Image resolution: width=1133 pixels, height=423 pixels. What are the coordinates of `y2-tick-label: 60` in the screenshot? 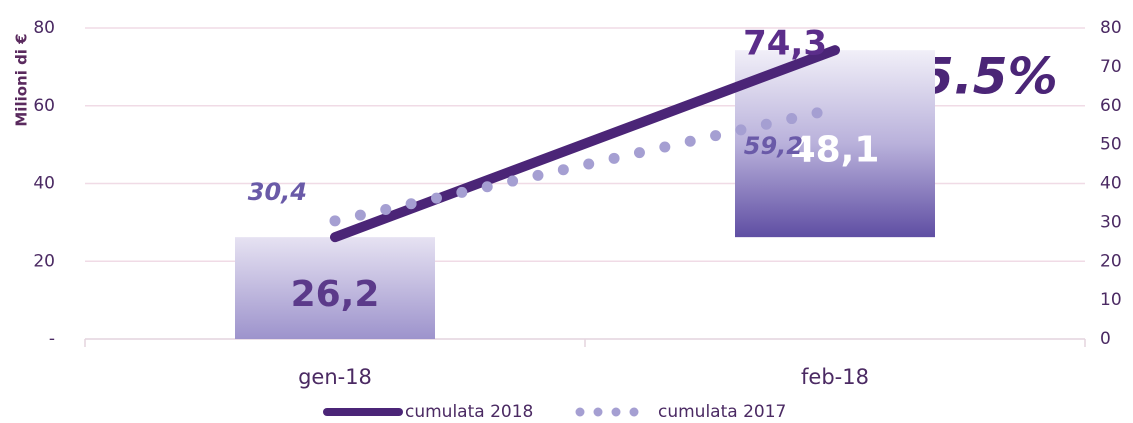 It's located at (1111, 106).